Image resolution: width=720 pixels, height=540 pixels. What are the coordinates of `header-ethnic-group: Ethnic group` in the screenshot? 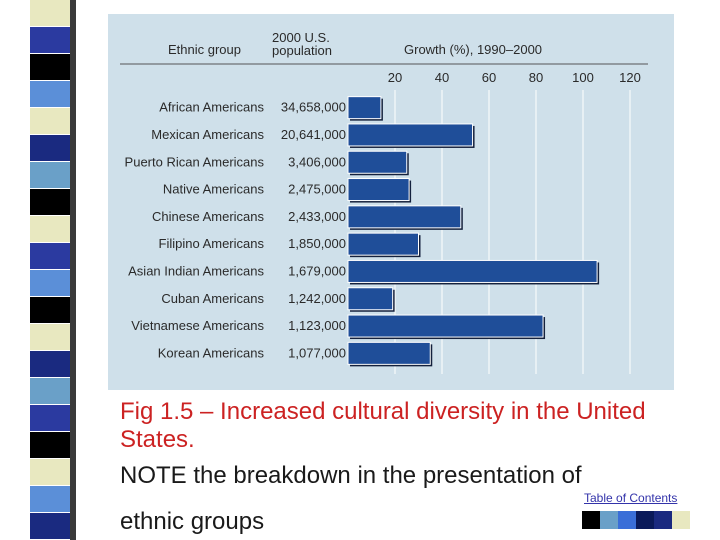 It's located at (204, 49).